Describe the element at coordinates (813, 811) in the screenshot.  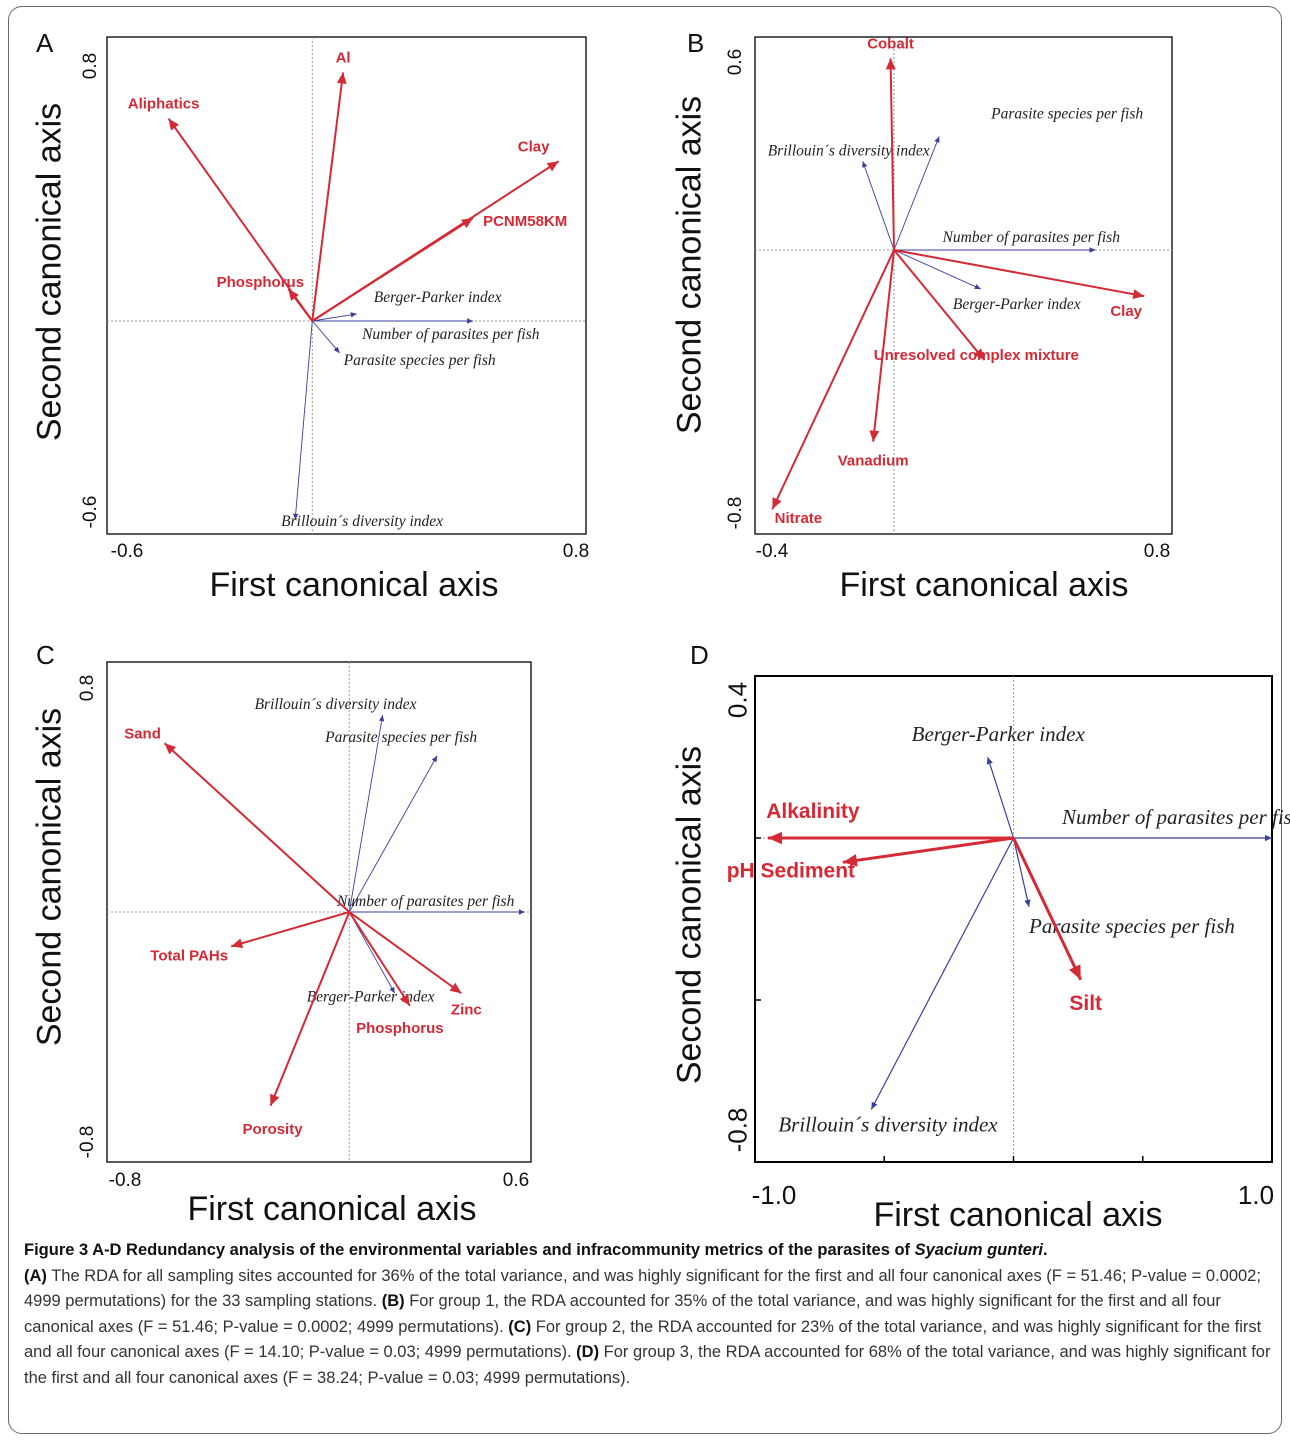
I see `environment-label: Alkalinity` at that location.